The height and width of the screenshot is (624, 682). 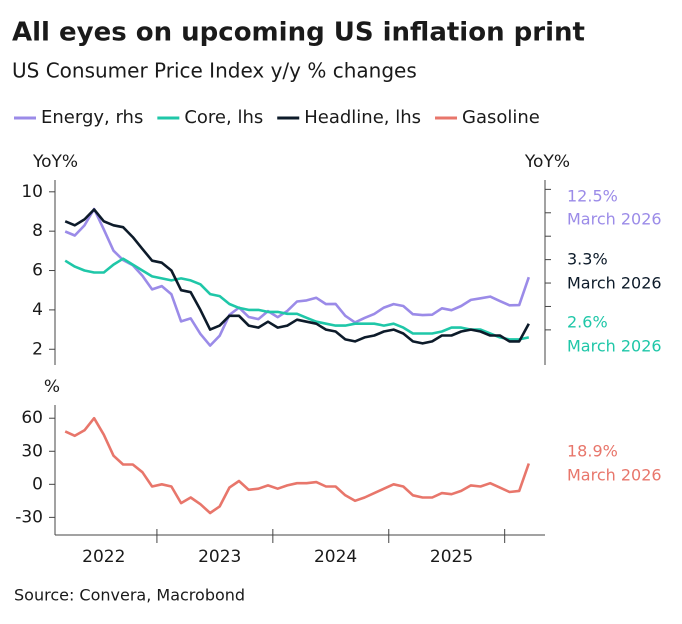 What do you see at coordinates (37, 484) in the screenshot?
I see `y-tick-label: 0` at bounding box center [37, 484].